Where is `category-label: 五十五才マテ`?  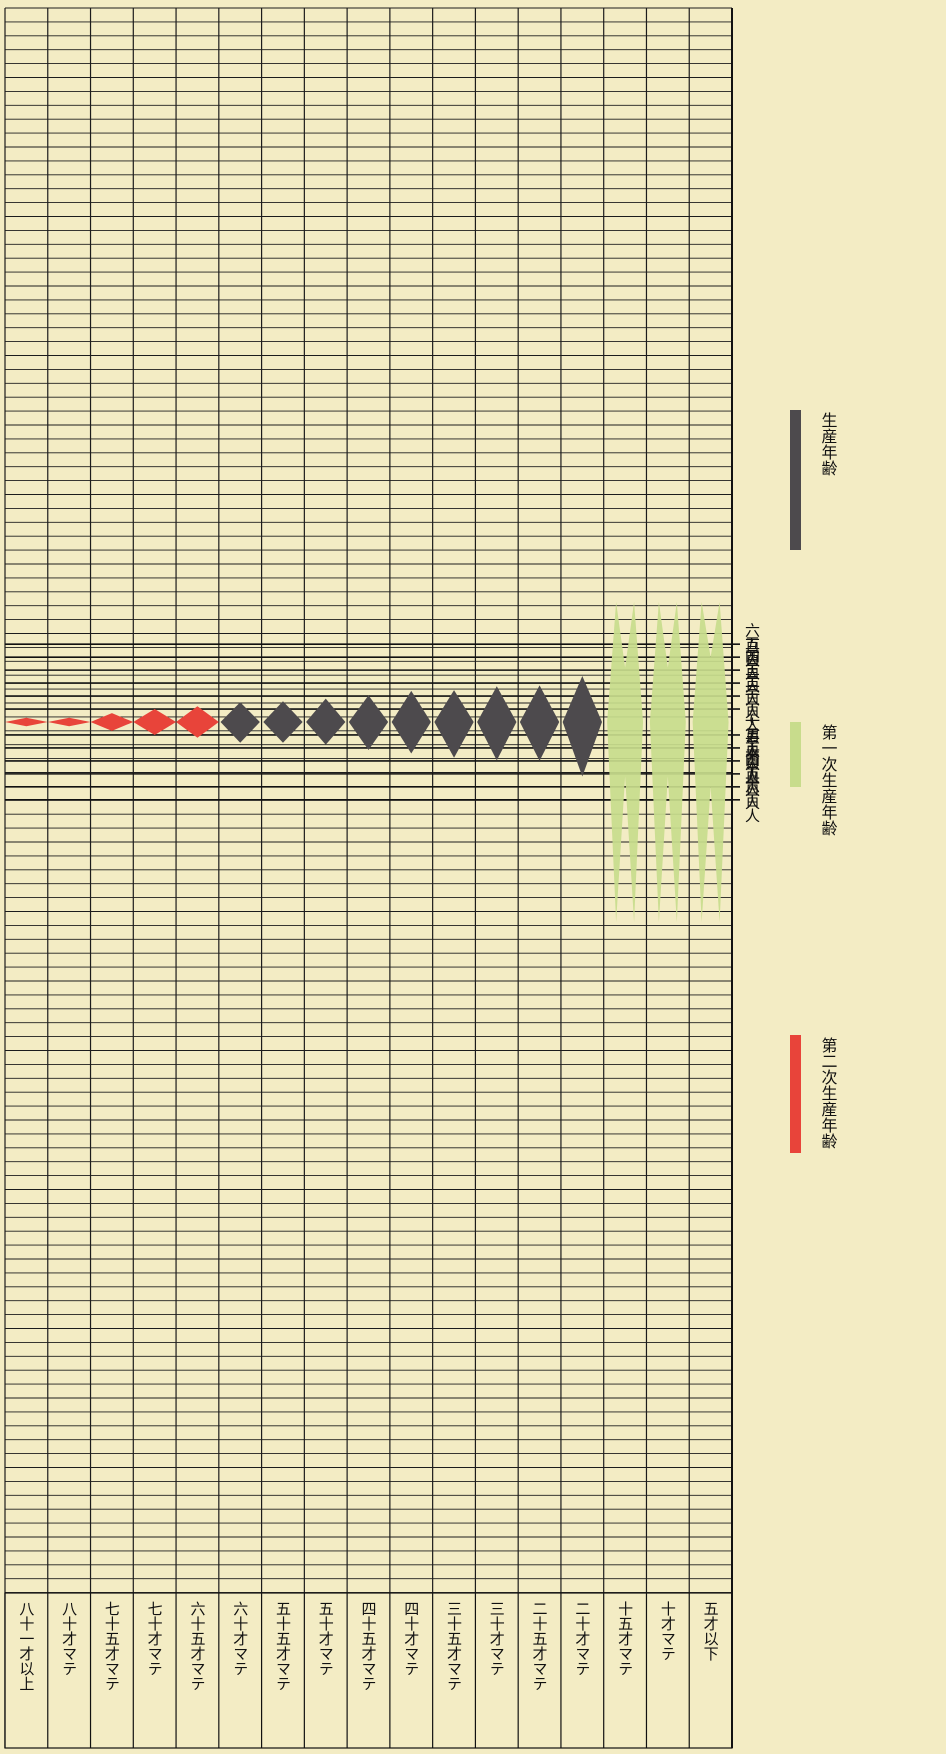 category-label: 五十五才マテ is located at coordinates (283, 1646).